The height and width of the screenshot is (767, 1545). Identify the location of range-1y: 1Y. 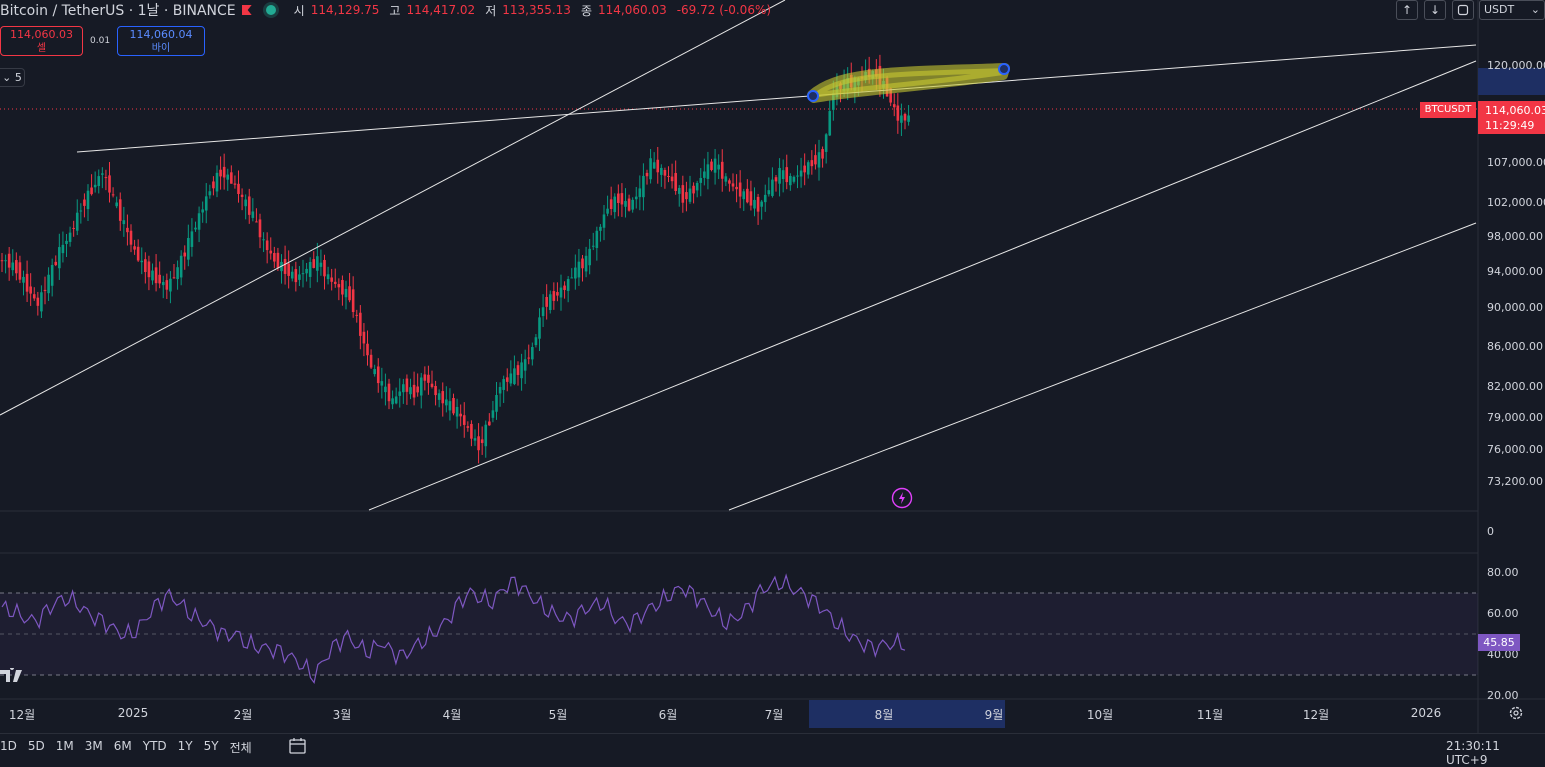
(185, 746).